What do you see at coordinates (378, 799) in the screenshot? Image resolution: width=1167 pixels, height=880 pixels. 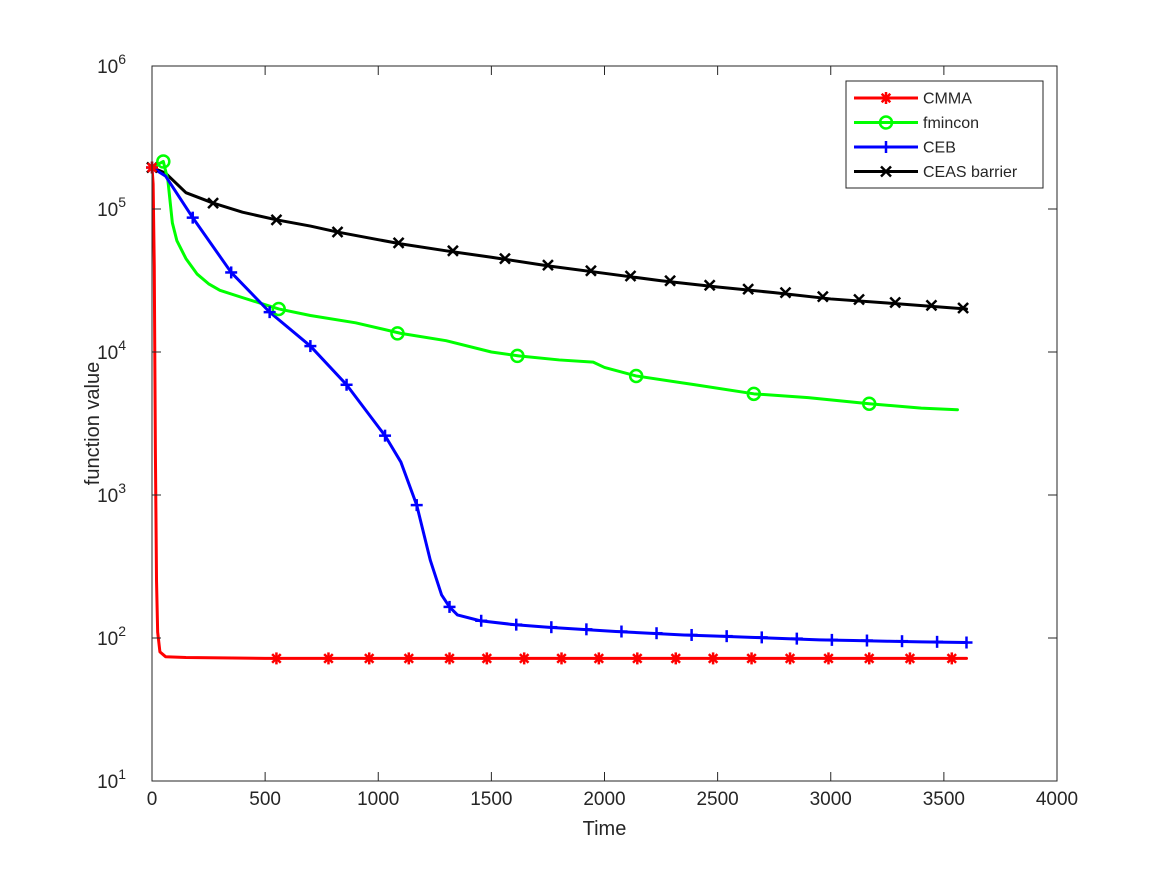 I see `x-tick-label: 1000` at bounding box center [378, 799].